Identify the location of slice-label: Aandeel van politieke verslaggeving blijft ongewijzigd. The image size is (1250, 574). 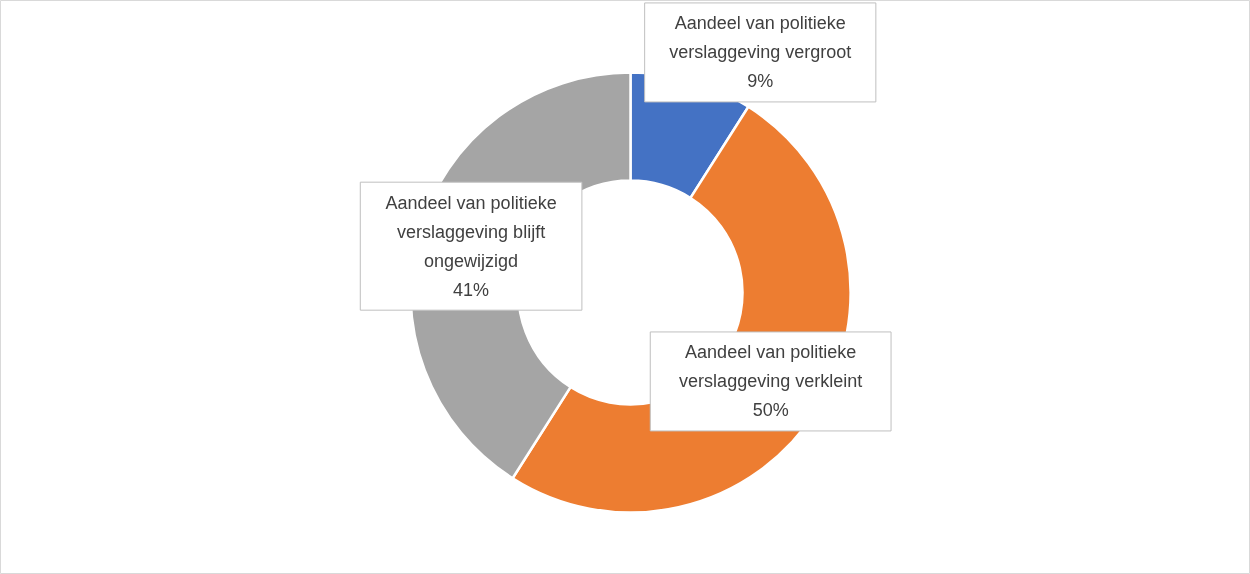
(471, 231).